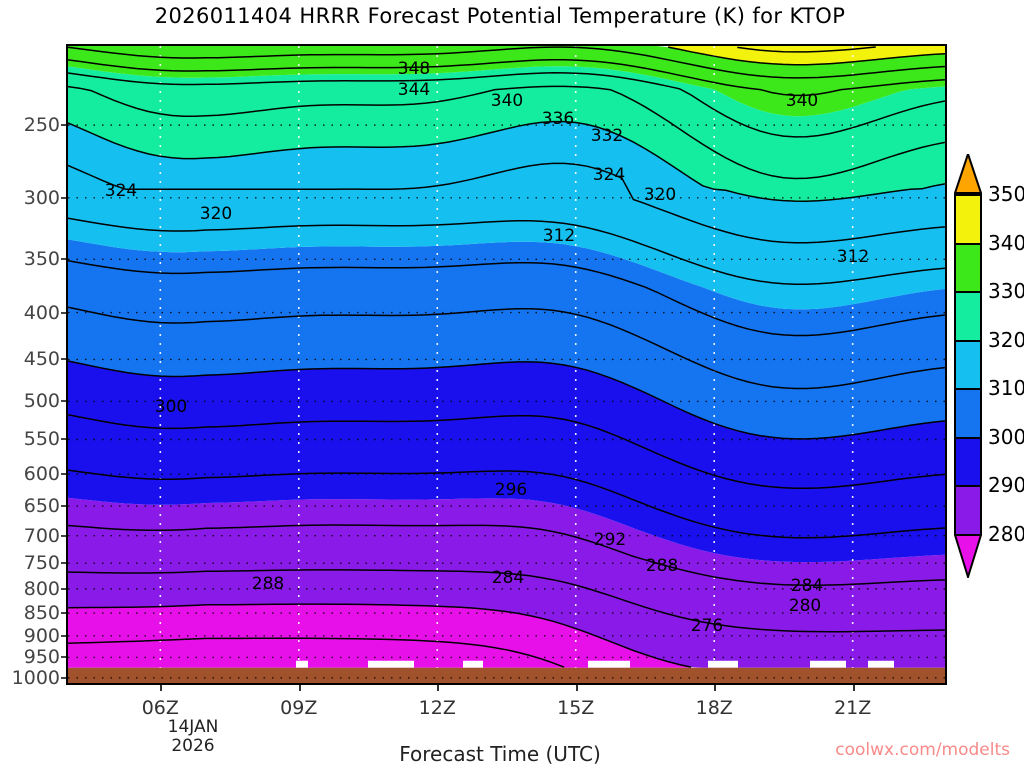  I want to click on colorbar-tick-label: 320, so click(1006, 339).